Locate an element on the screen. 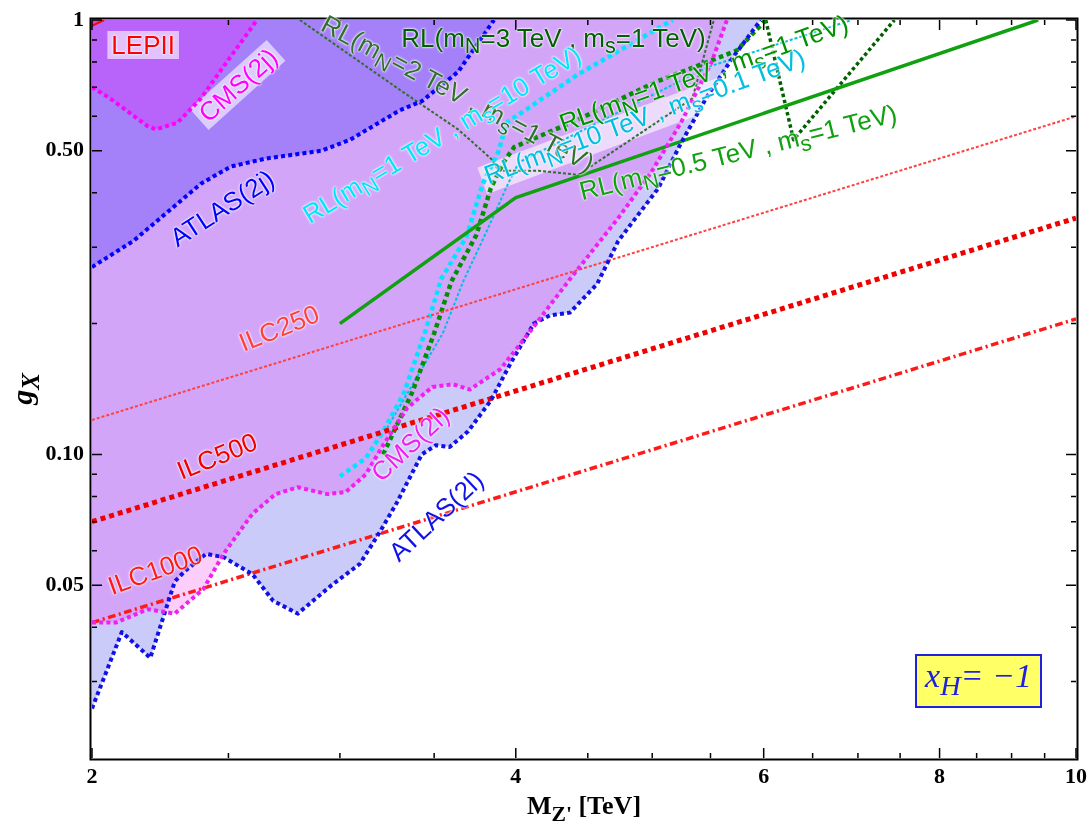 This screenshot has height=831, width=1089. x-tick-label: 2 is located at coordinates (92, 775).